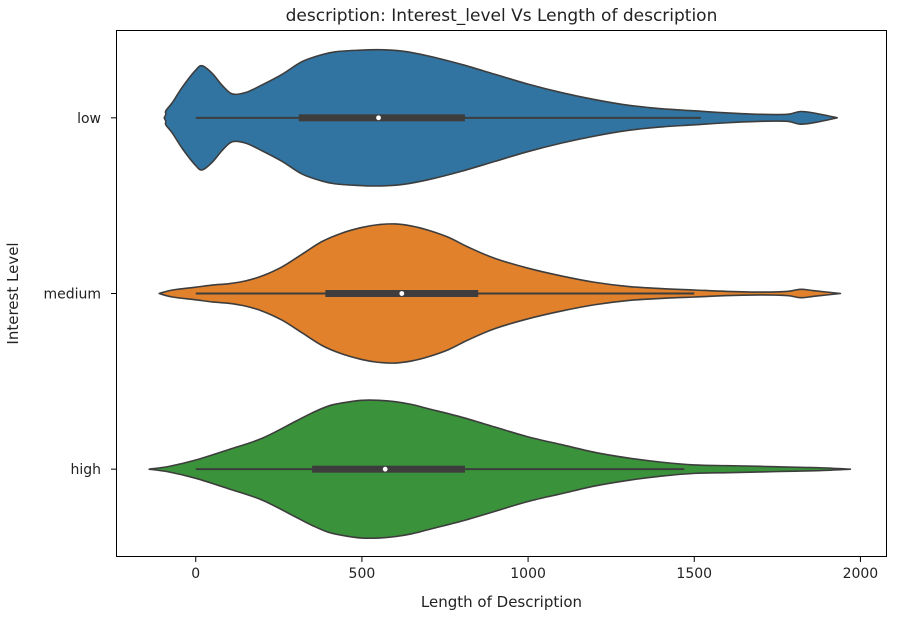 The image size is (898, 621). What do you see at coordinates (72, 295) in the screenshot?
I see `y-tick-label: medium` at bounding box center [72, 295].